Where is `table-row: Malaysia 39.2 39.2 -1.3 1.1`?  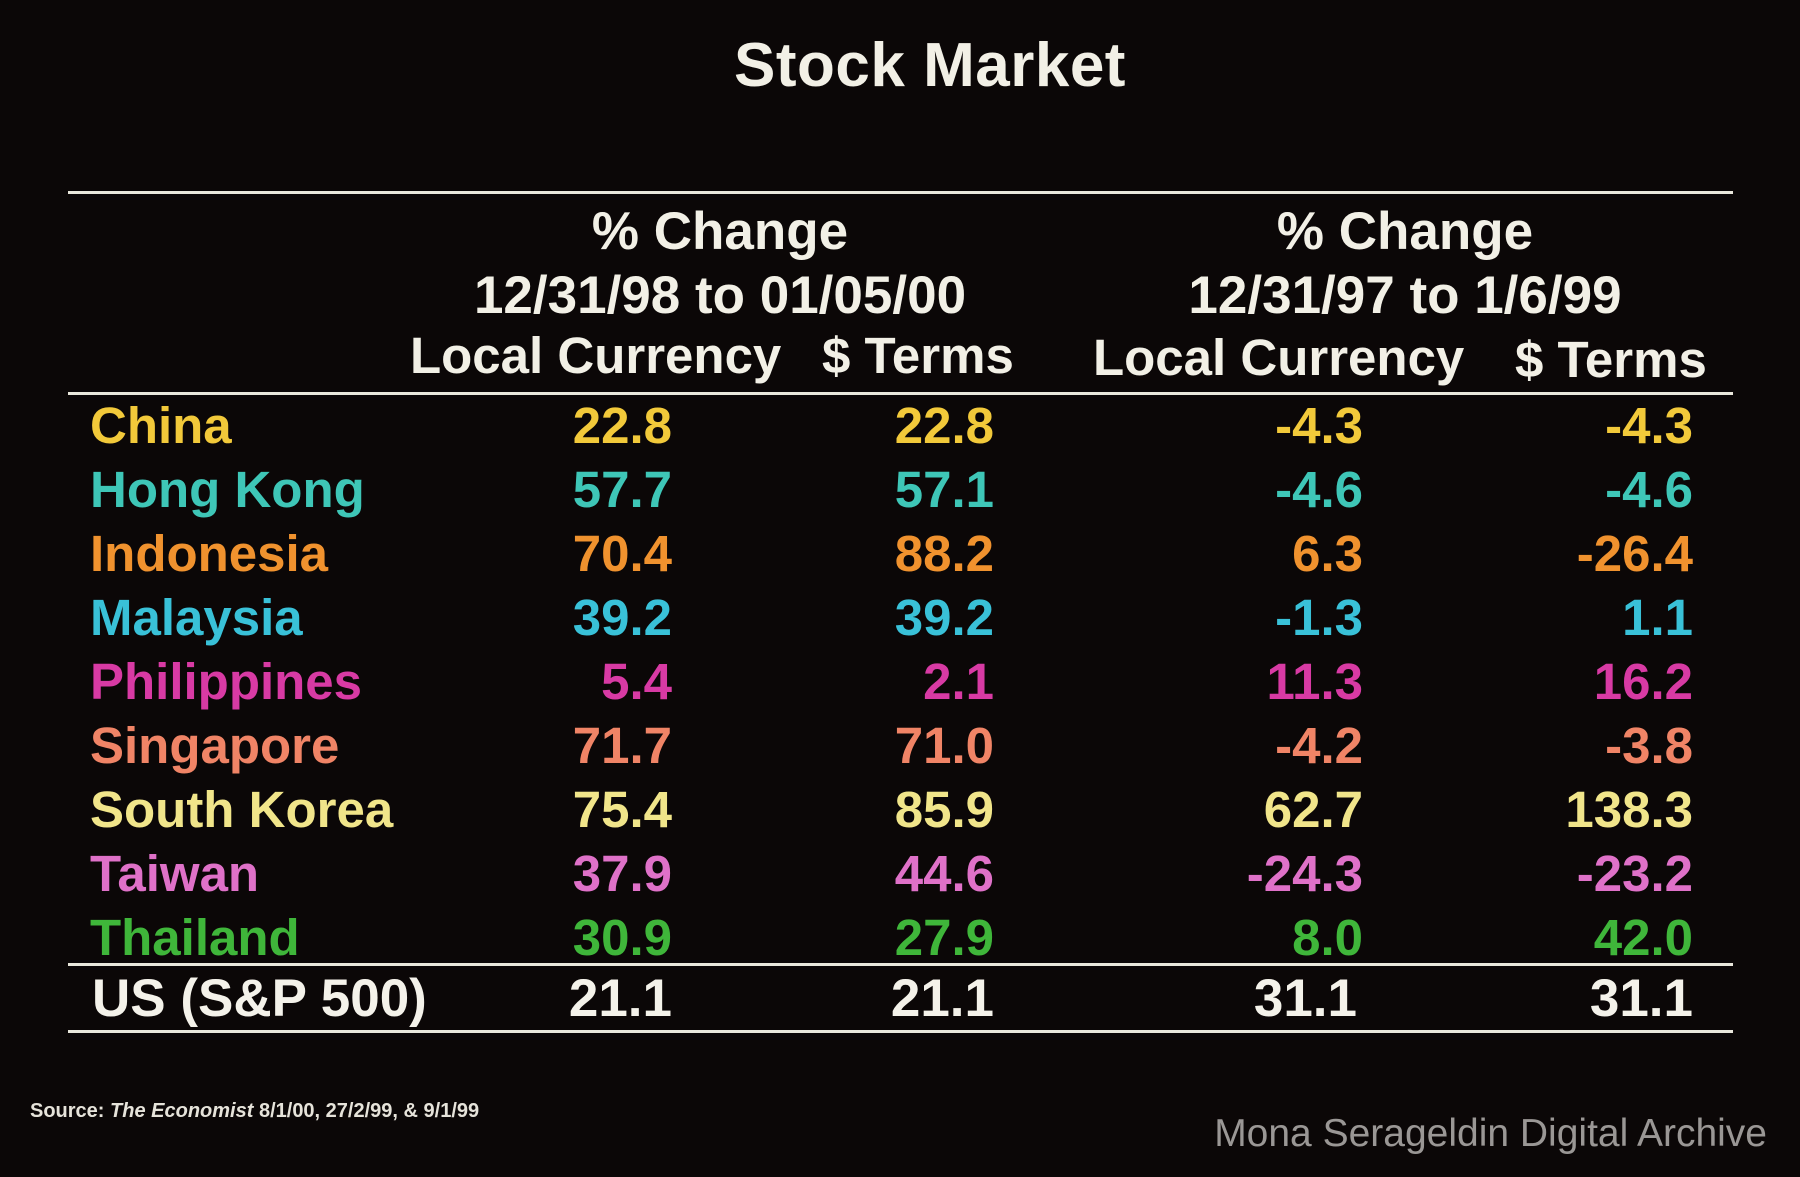
table-row: Malaysia 39.2 39.2 -1.3 1.1 is located at coordinates (900, 618).